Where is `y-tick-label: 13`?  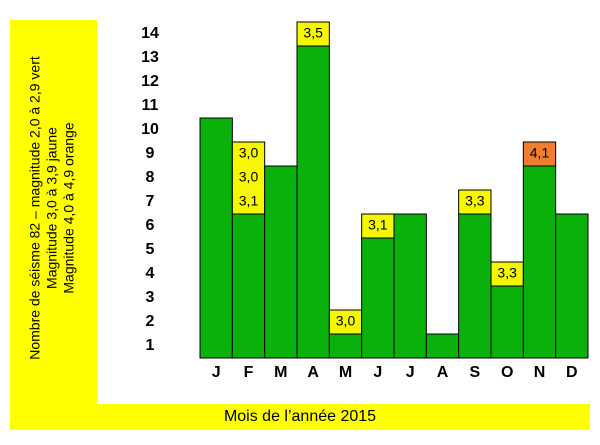 y-tick-label: 13 is located at coordinates (150, 57).